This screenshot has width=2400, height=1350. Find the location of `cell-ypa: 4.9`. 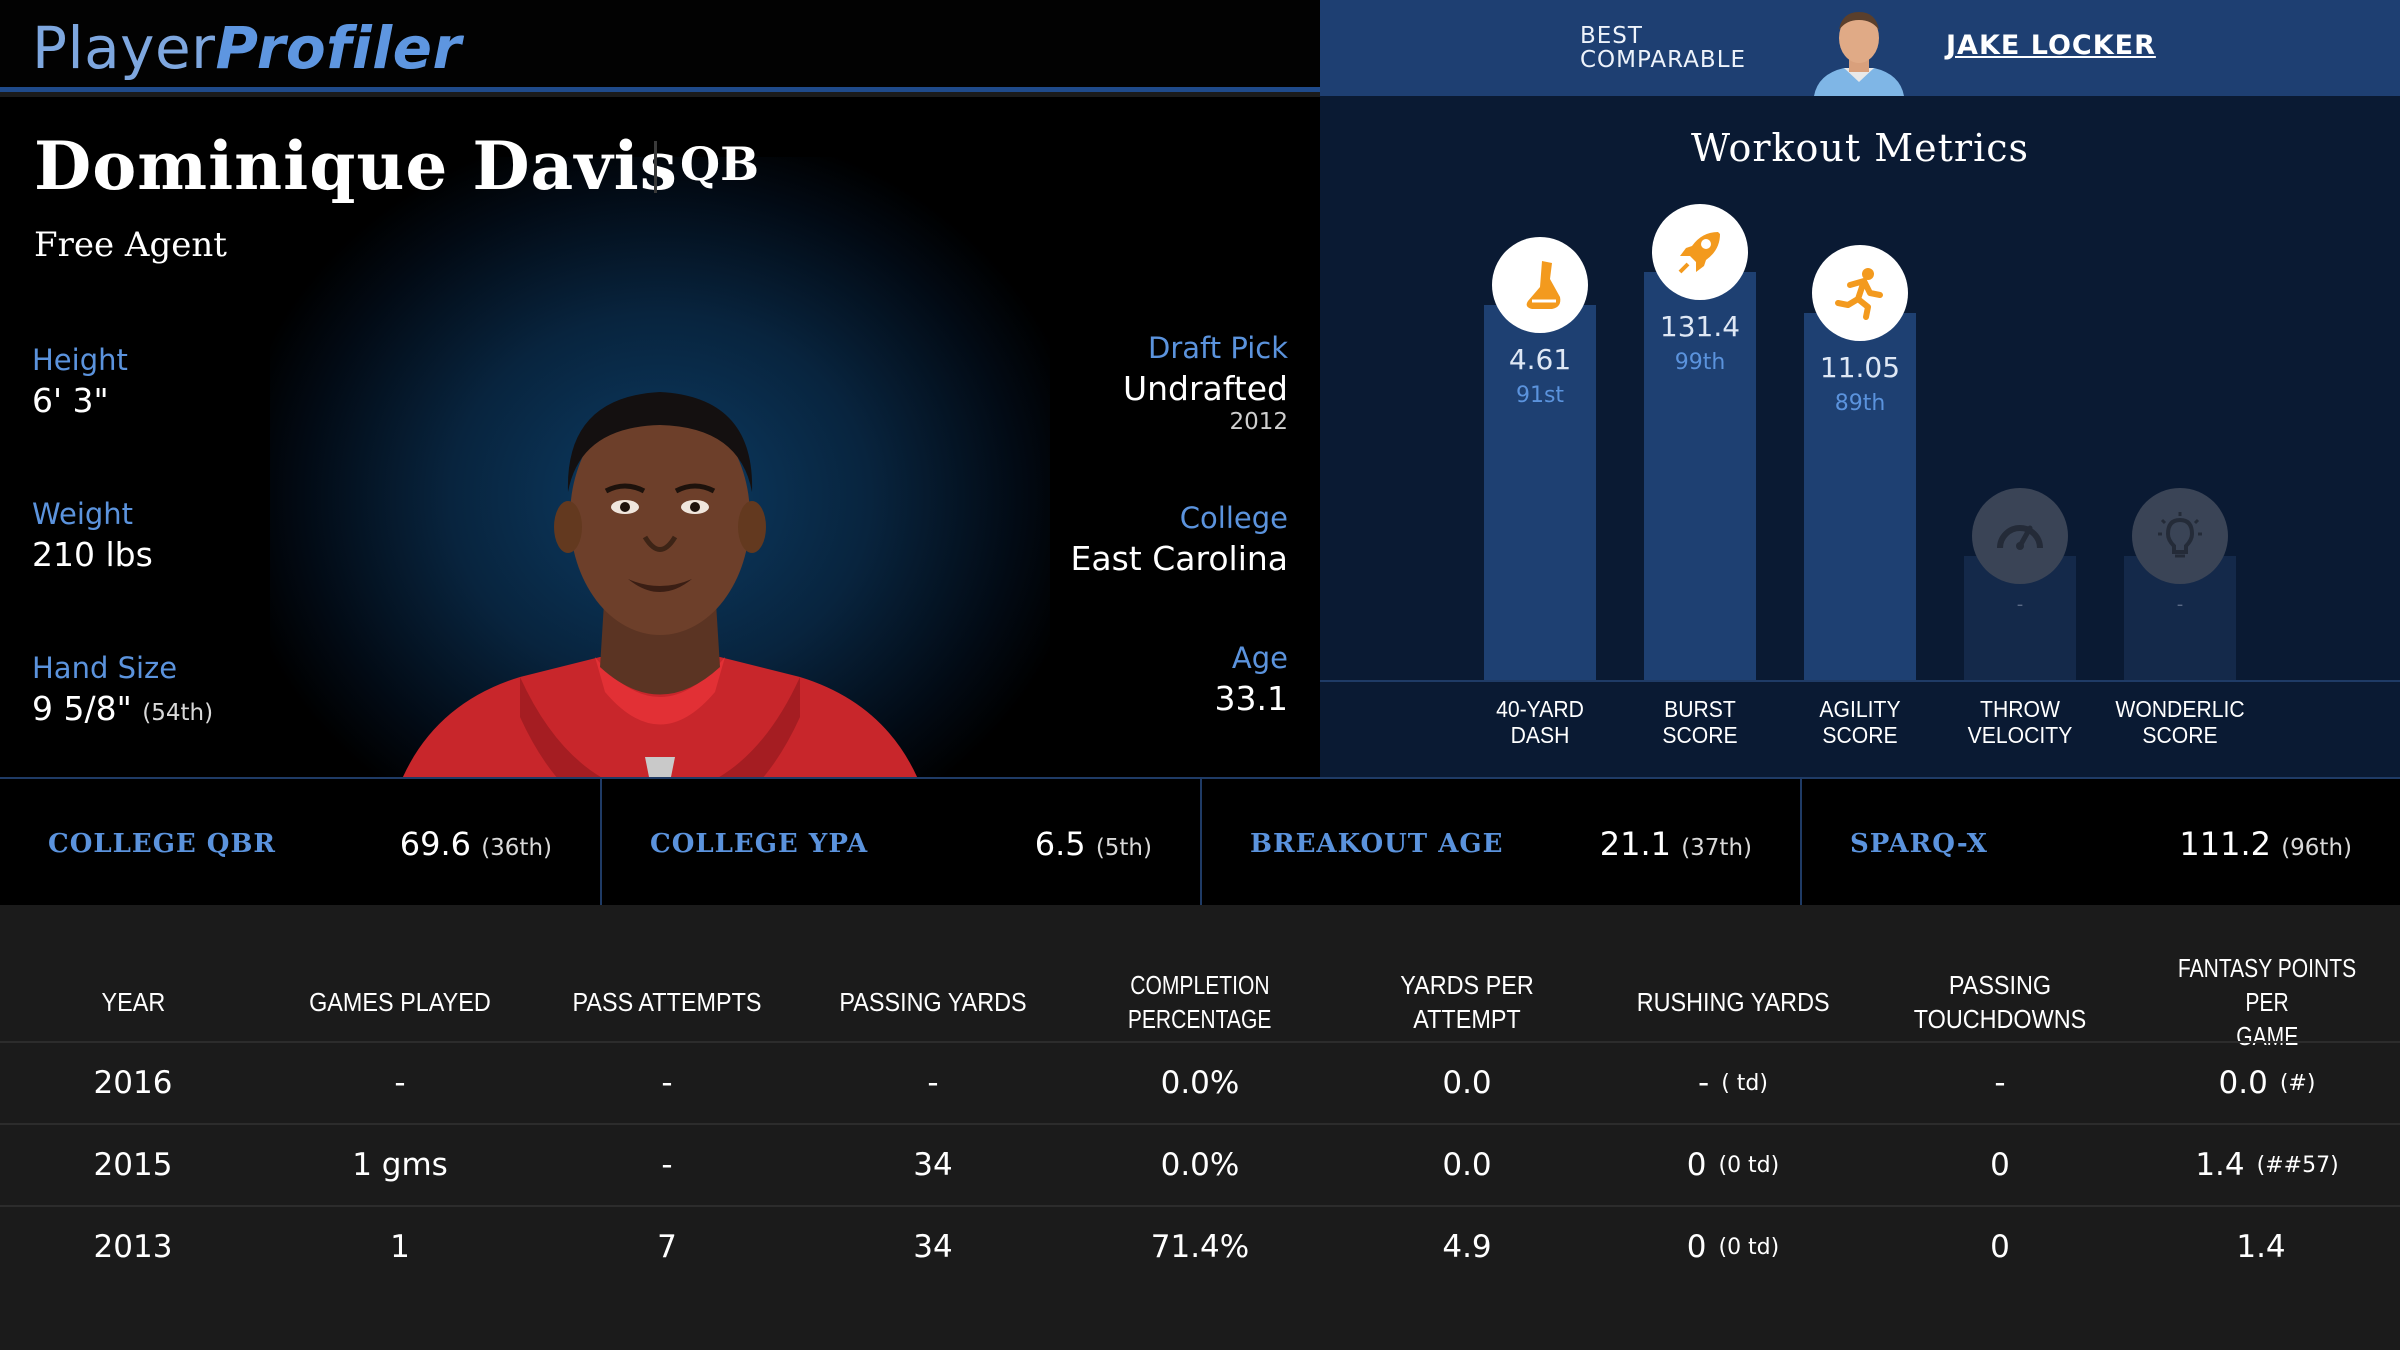

cell-ypa: 4.9 is located at coordinates (1467, 1247).